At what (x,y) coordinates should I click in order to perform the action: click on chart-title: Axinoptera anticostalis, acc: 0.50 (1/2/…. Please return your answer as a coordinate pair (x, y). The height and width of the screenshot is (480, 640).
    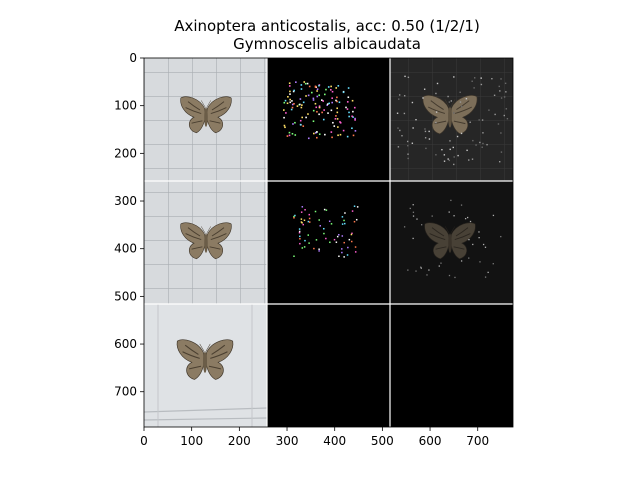
    Looking at the image, I should click on (327, 26).